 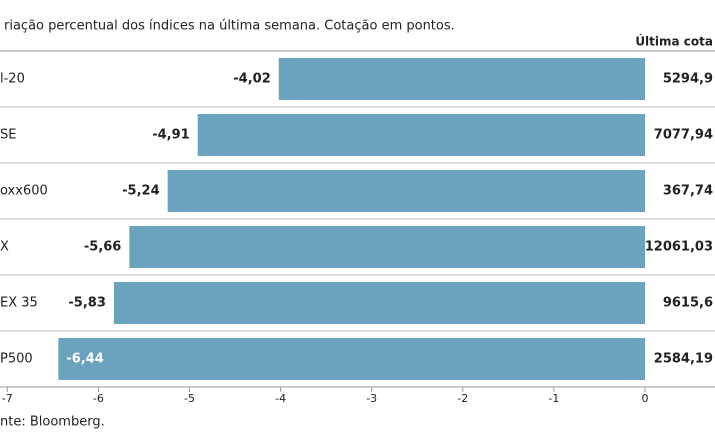 I want to click on source: nte: Bloomberg., so click(x=52, y=422).